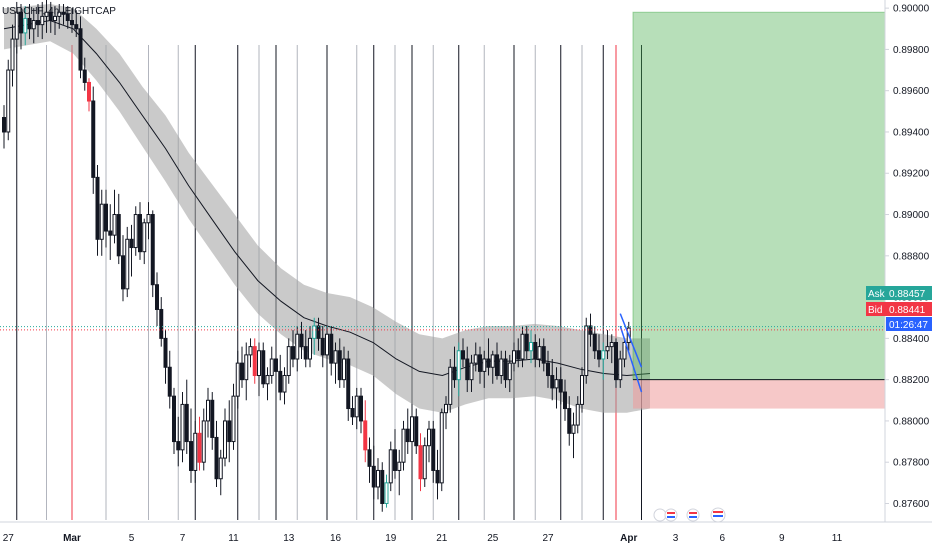 The height and width of the screenshot is (550, 932). I want to click on bid-value-bg, so click(909, 309).